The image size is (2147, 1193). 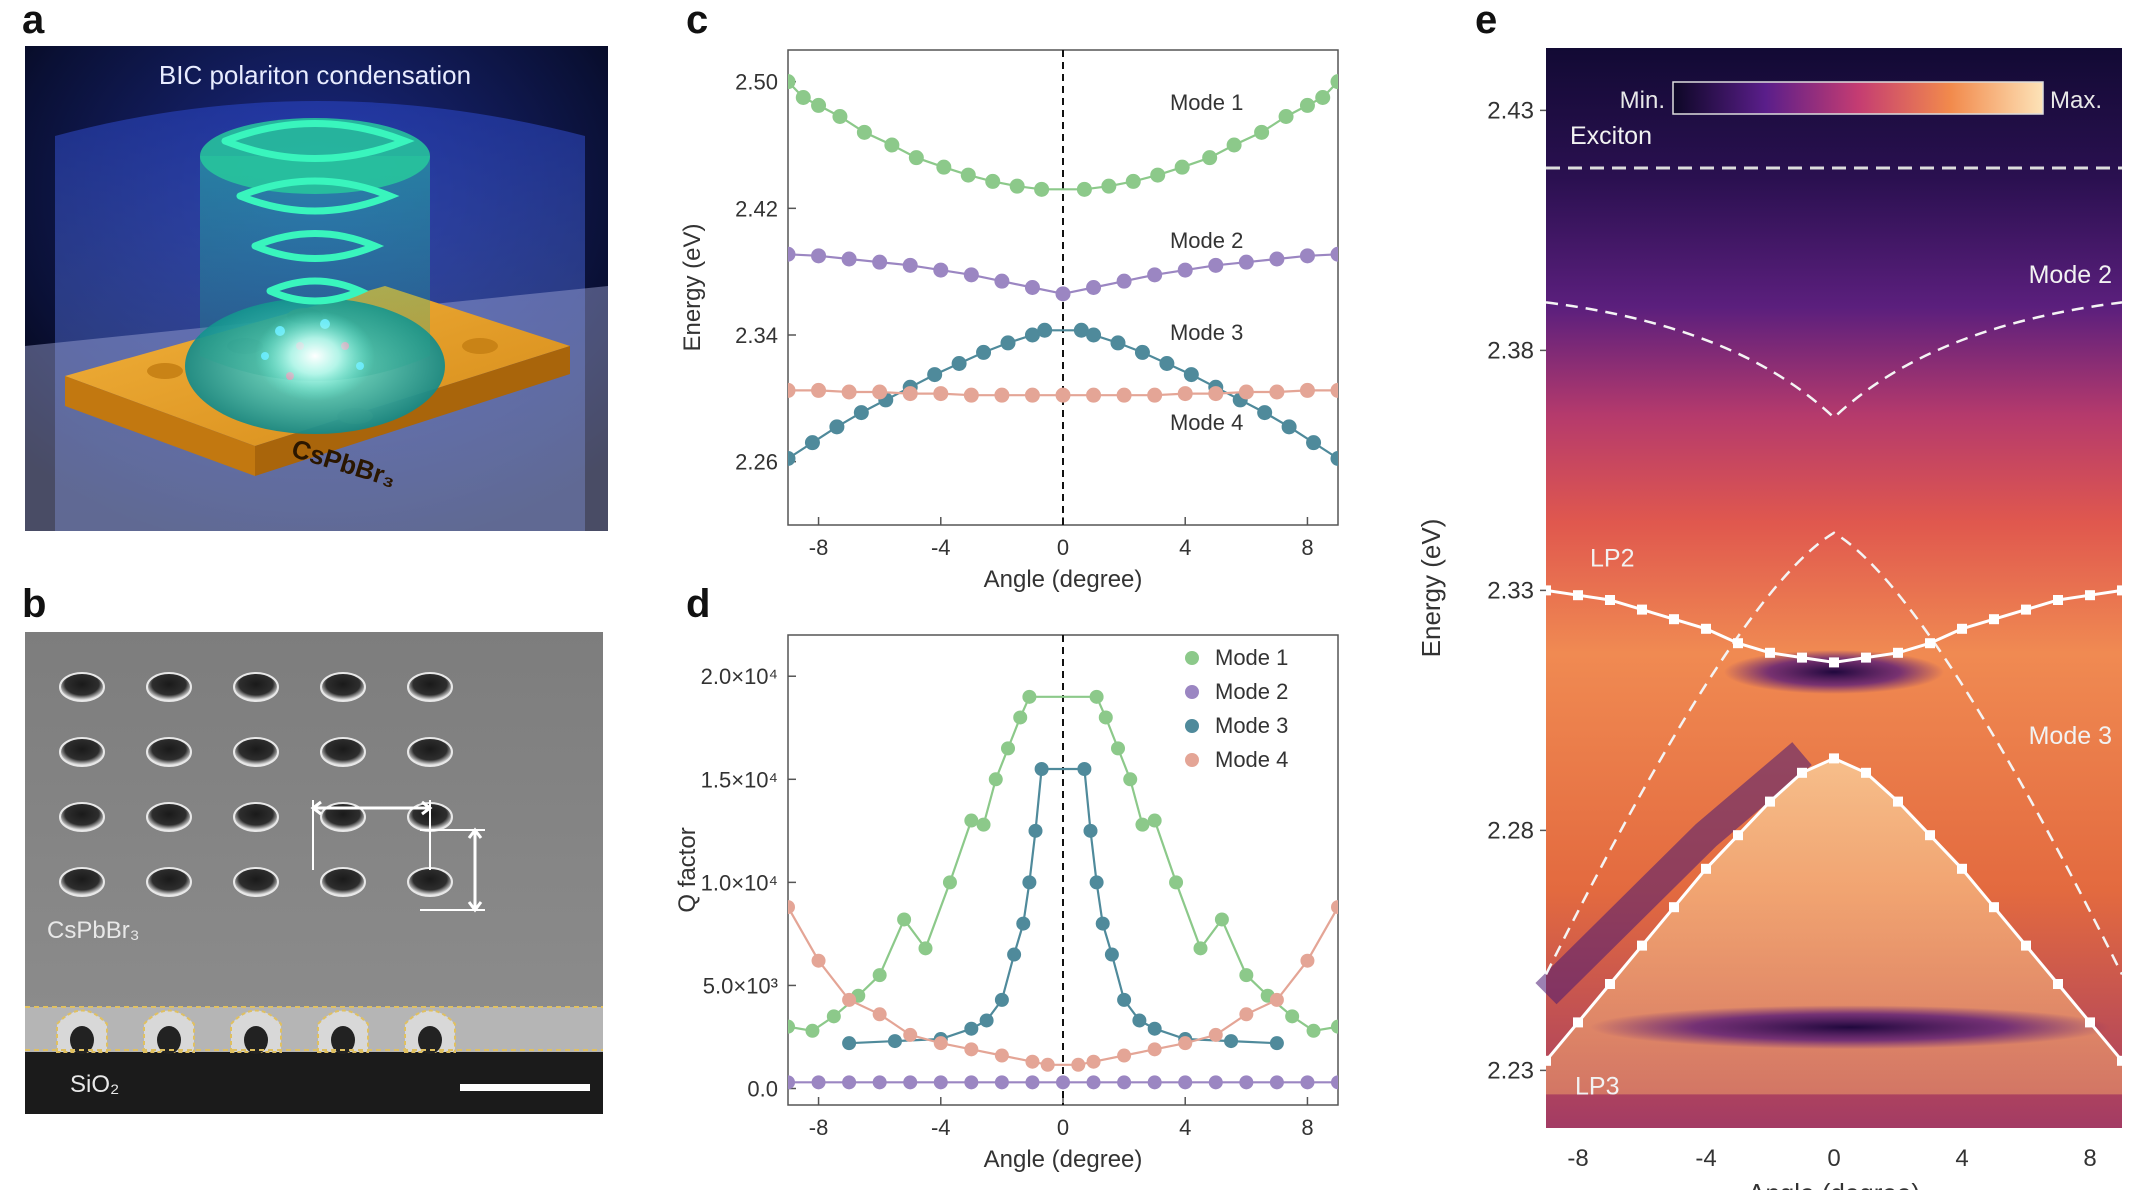 What do you see at coordinates (1486, 21) in the screenshot?
I see `panel-letter-e: e` at bounding box center [1486, 21].